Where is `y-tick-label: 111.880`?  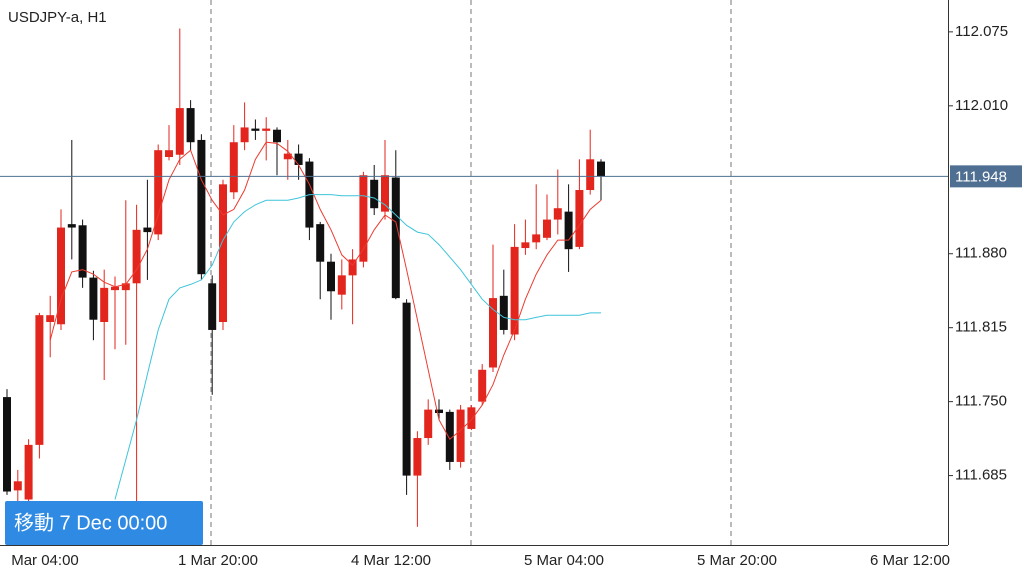 y-tick-label: 111.880 is located at coordinates (981, 253).